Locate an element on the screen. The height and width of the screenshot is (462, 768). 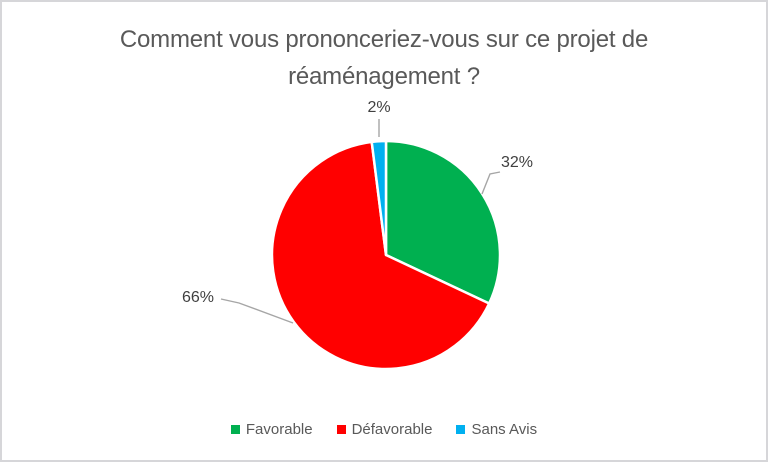
chart-legend: Favorable Défavorable Sans Avis is located at coordinates (384, 429).